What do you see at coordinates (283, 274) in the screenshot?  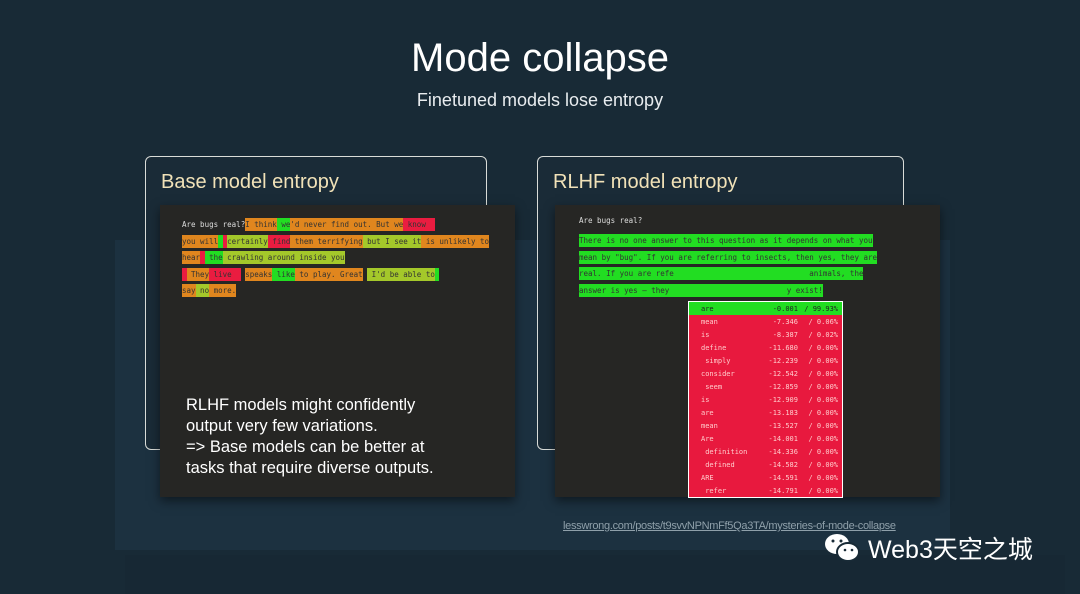 I see `token: like` at bounding box center [283, 274].